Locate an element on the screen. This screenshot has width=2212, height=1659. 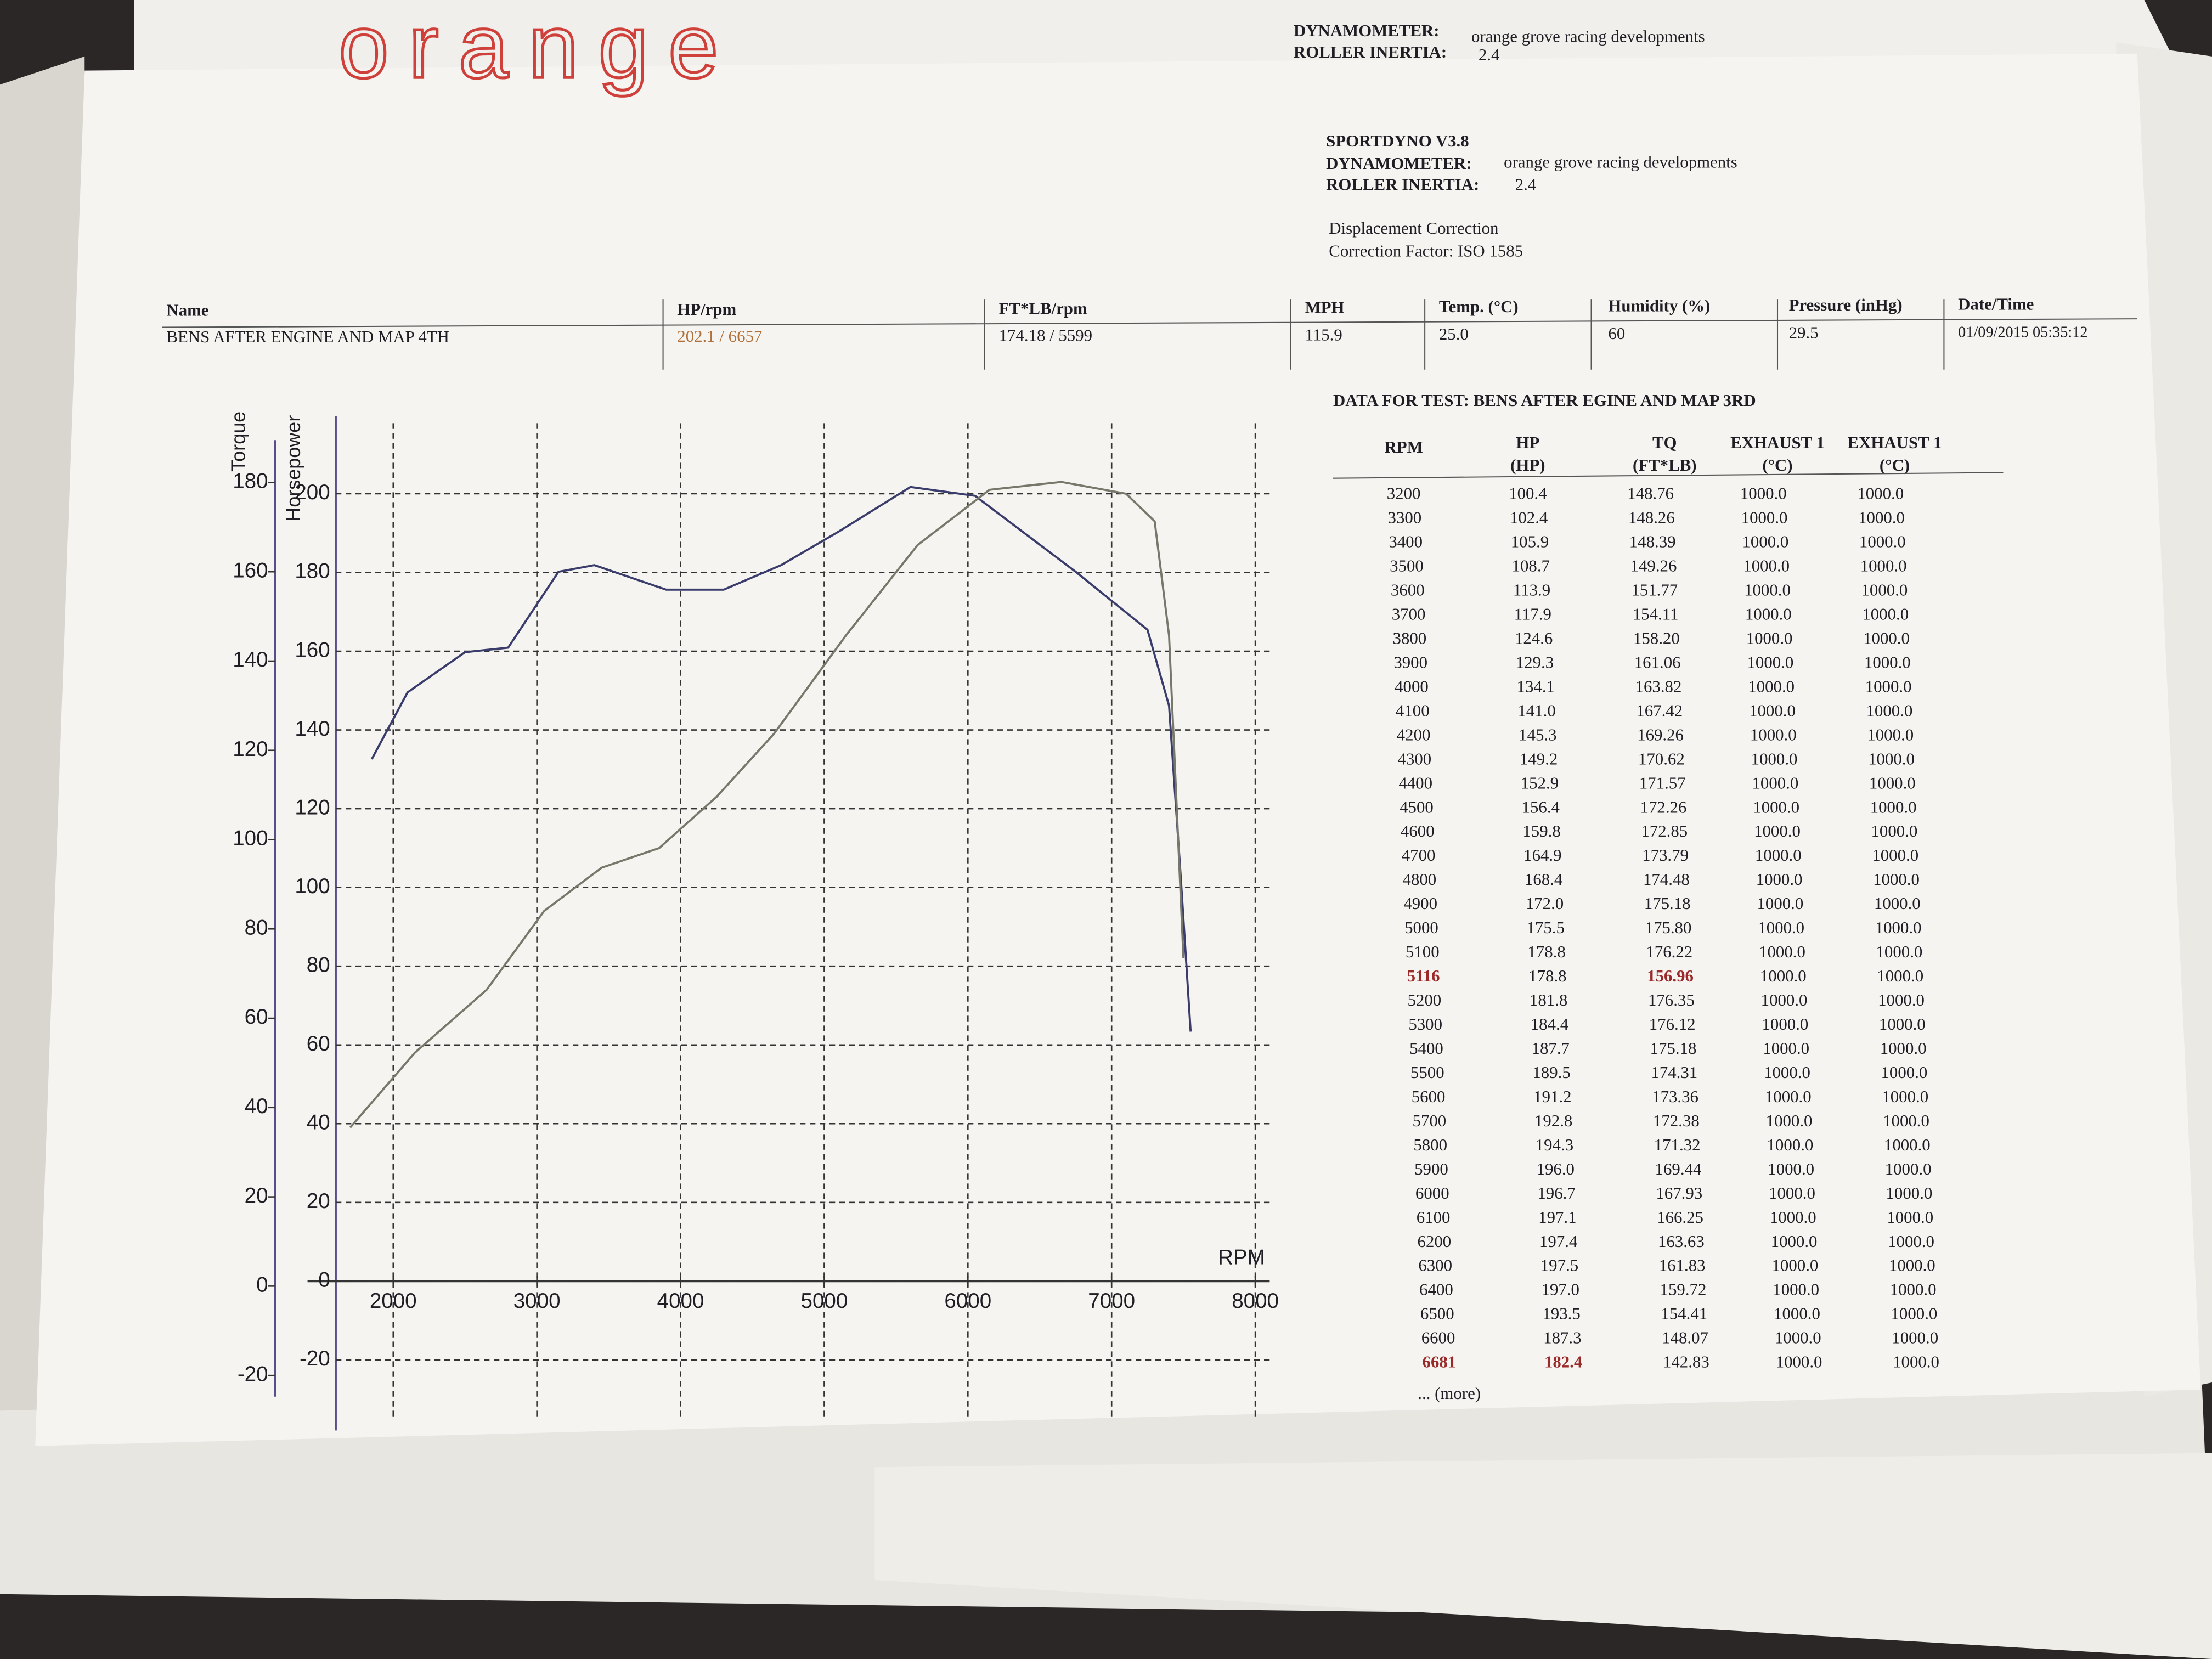
table-cell: 3200 is located at coordinates (1404, 493).